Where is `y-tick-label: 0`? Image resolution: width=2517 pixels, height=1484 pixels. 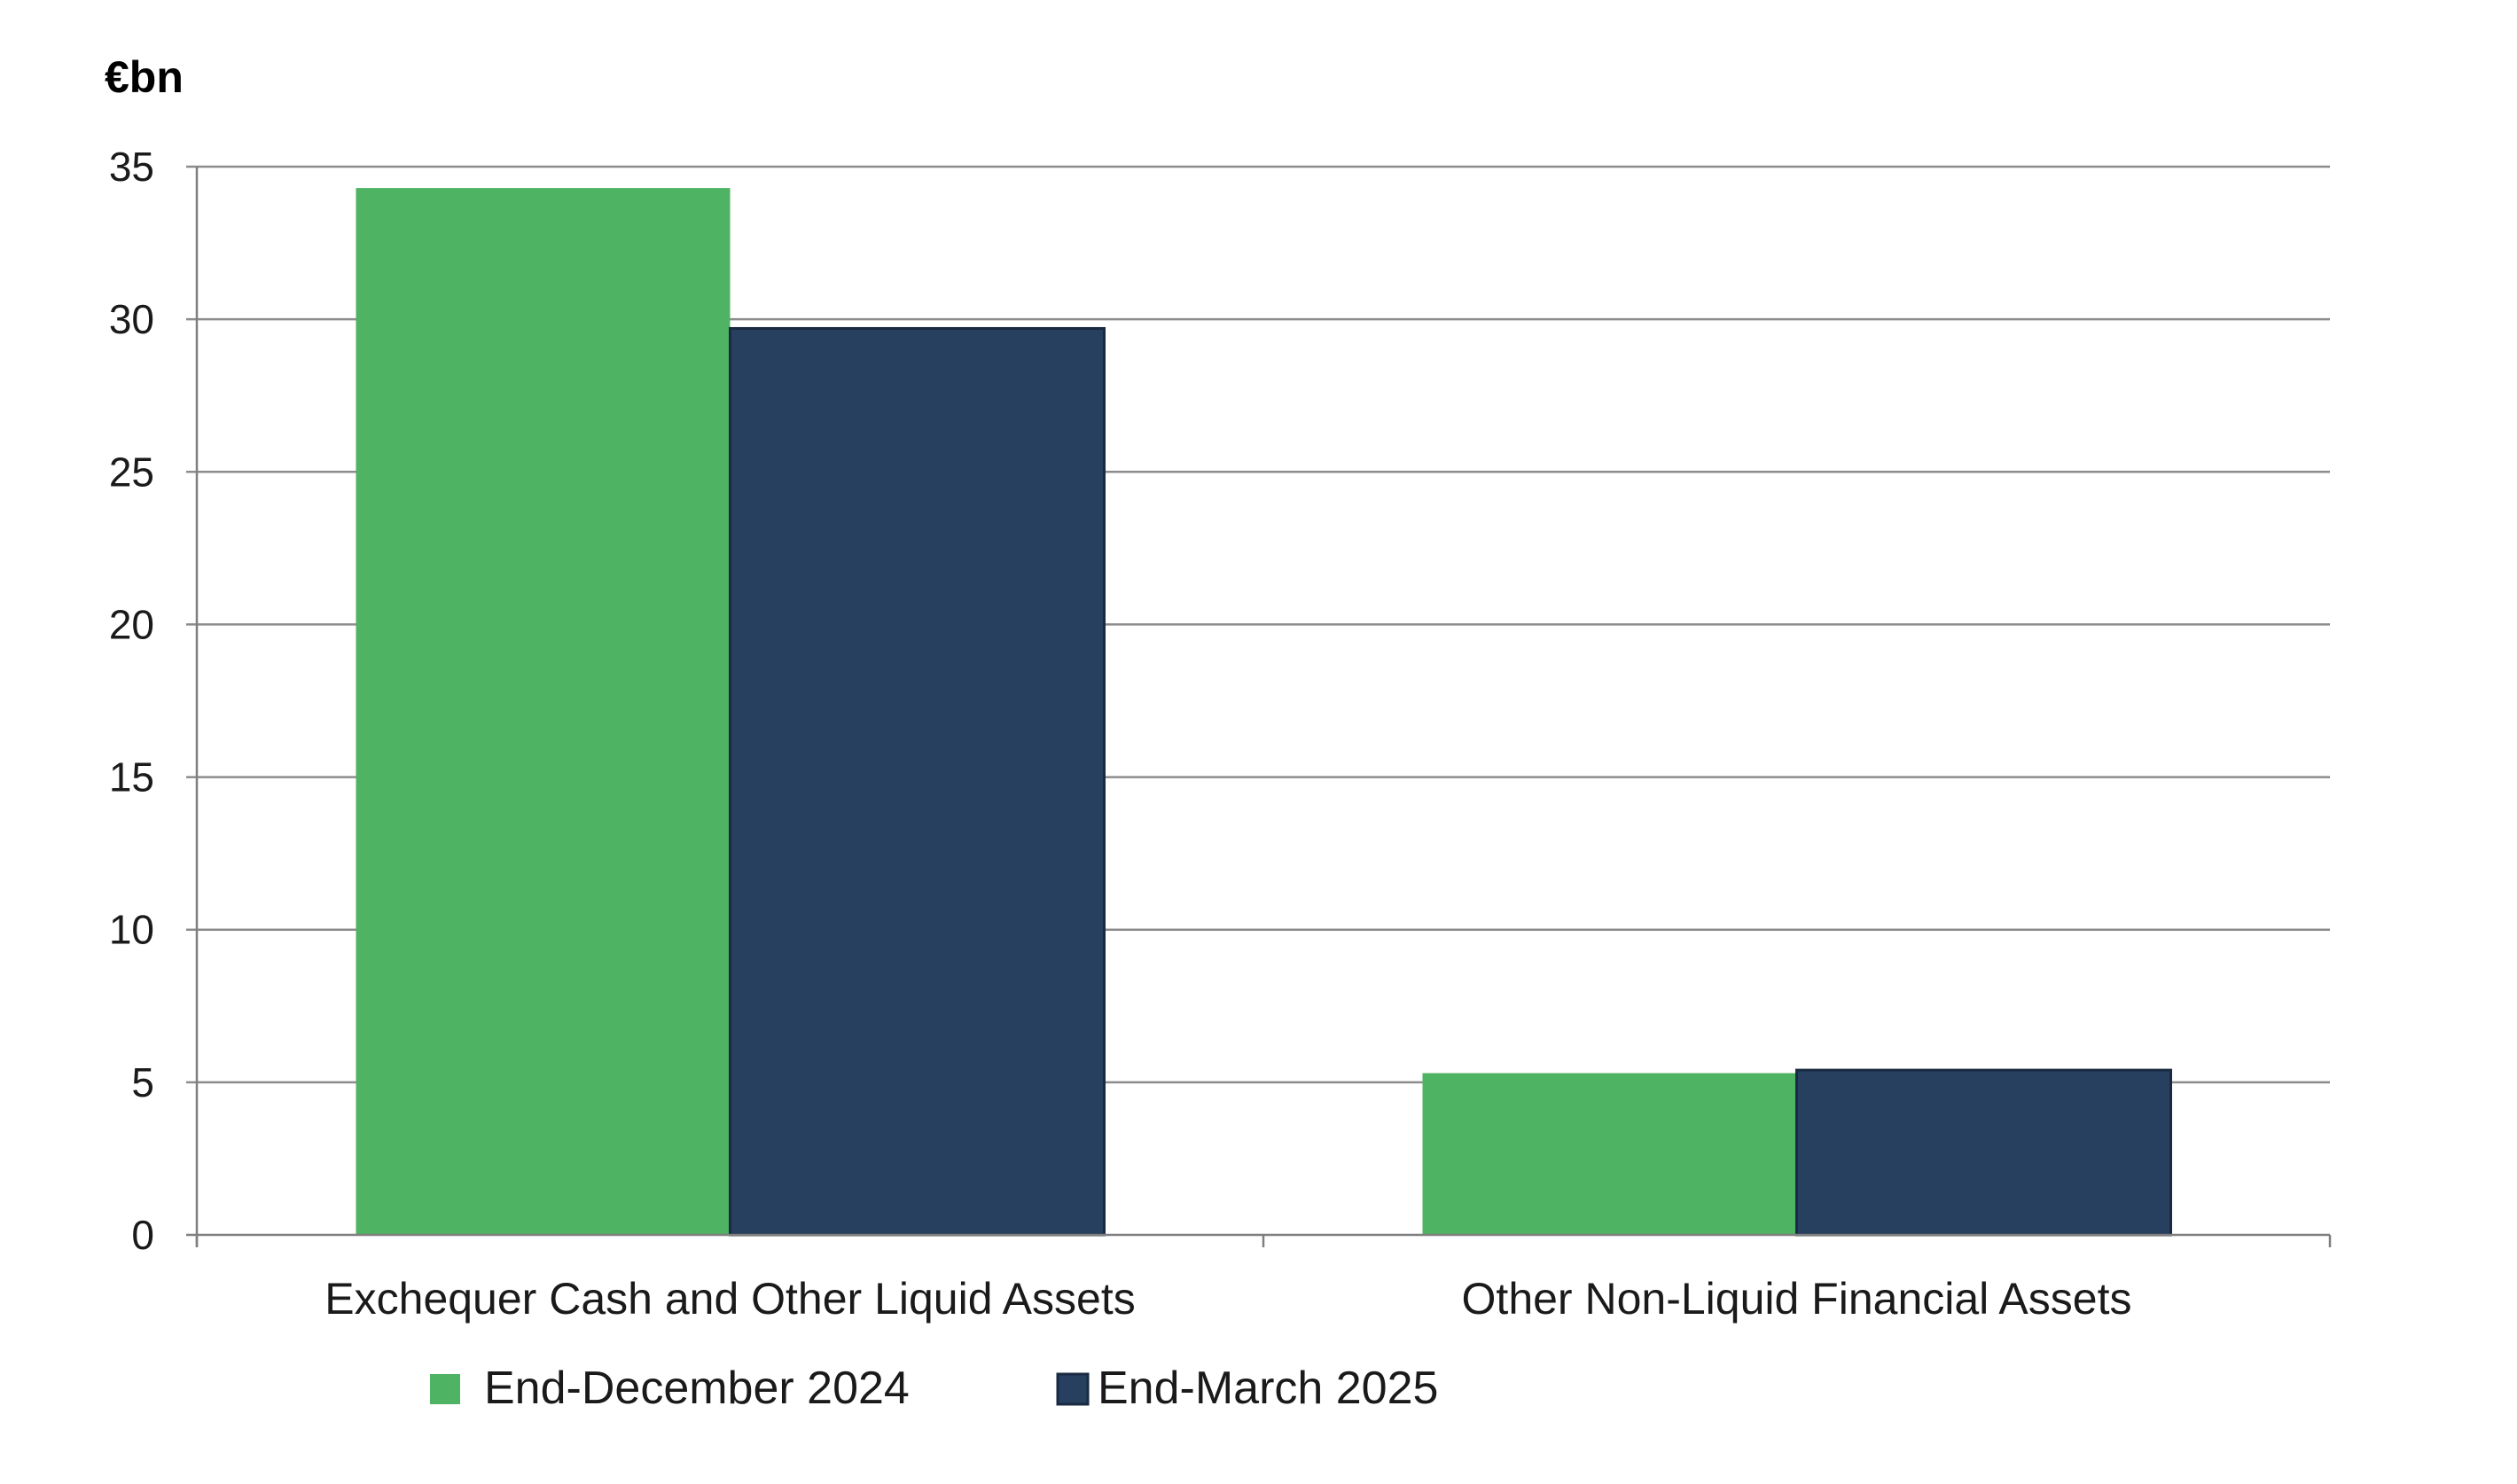 y-tick-label: 0 is located at coordinates (142, 1235).